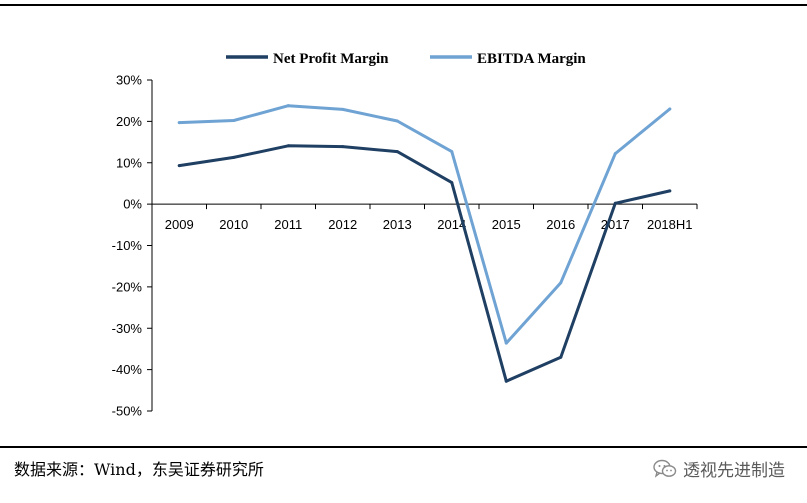  I want to click on bottom-border-line, so click(403, 447).